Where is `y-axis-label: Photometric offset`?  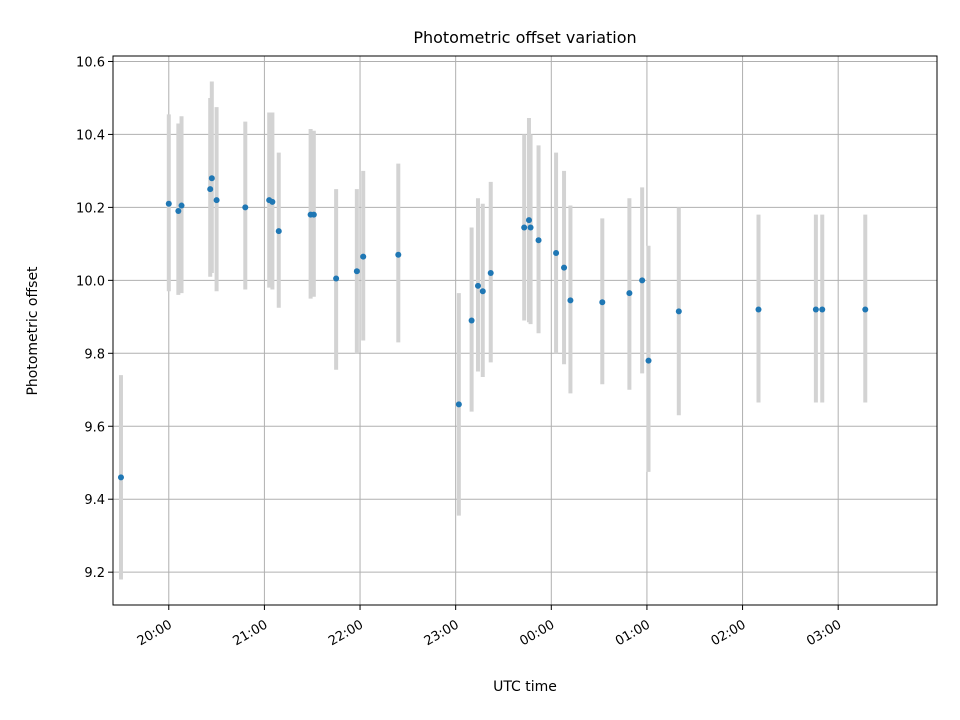 y-axis-label: Photometric offset is located at coordinates (33, 331).